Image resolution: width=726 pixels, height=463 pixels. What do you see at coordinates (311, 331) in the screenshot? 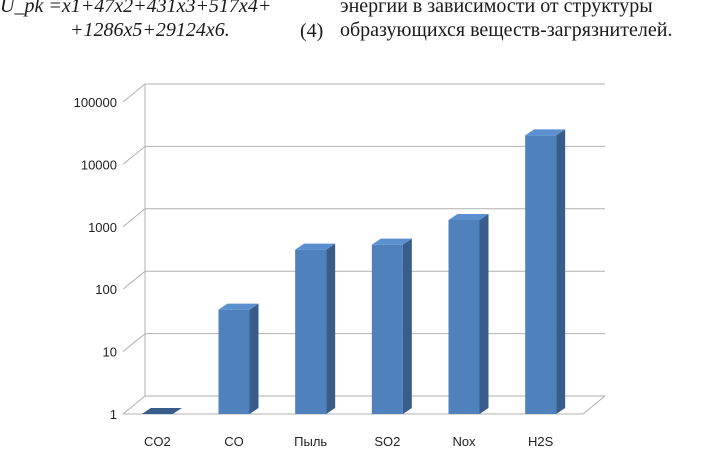
I see `bar-Пыль` at bounding box center [311, 331].